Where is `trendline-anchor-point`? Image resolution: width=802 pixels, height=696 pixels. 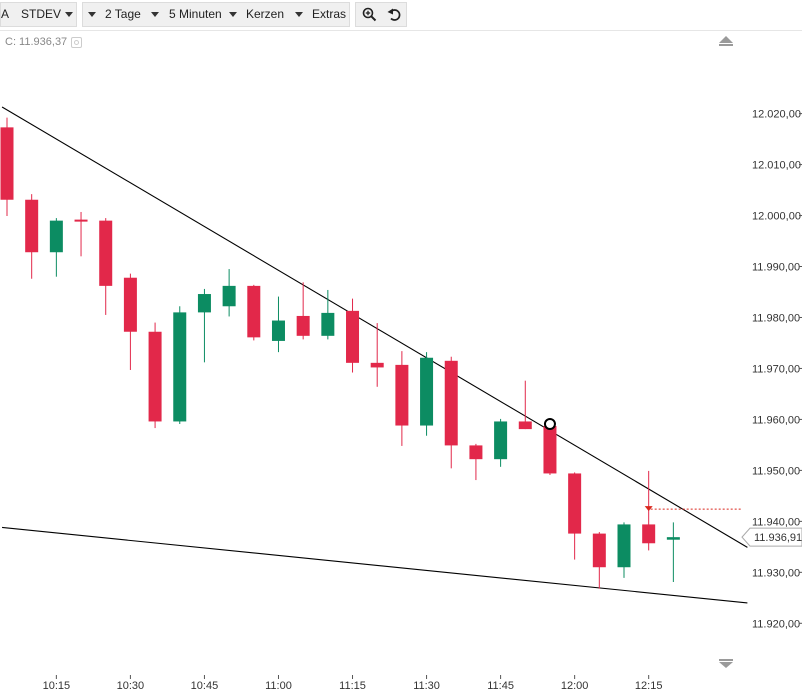
trendline-anchor-point is located at coordinates (549, 424).